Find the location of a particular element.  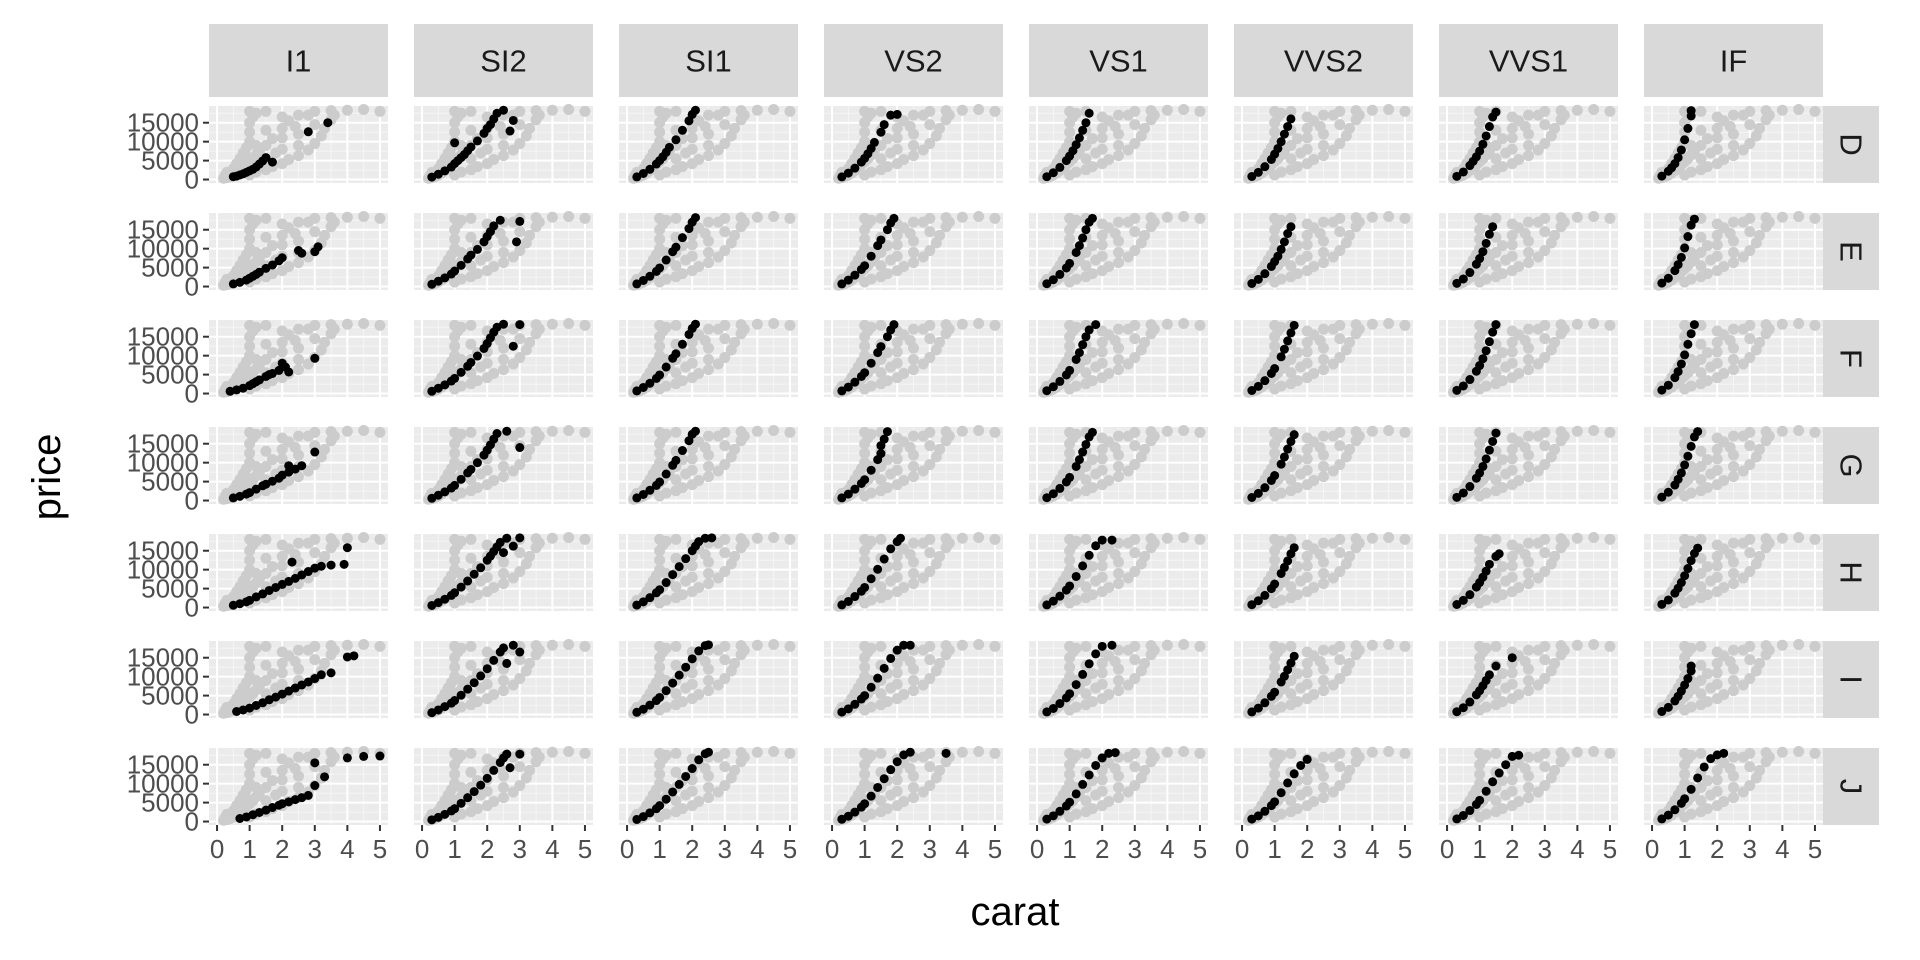

col-strip-label: VVS1 is located at coordinates (1528, 61).